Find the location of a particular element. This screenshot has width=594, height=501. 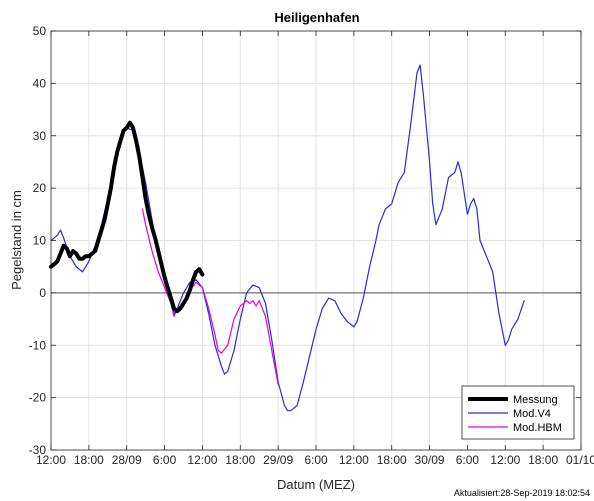

updated-timestamp: Aktualisiert:28-Sep-2019 18:02:54 is located at coordinates (522, 493).